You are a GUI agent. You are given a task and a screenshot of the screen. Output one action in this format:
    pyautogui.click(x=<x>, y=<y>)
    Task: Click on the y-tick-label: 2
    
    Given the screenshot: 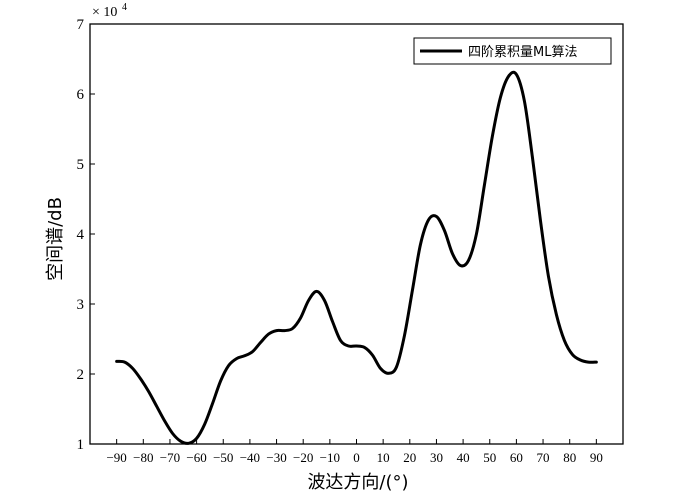 What is the action you would take?
    pyautogui.click(x=81, y=375)
    